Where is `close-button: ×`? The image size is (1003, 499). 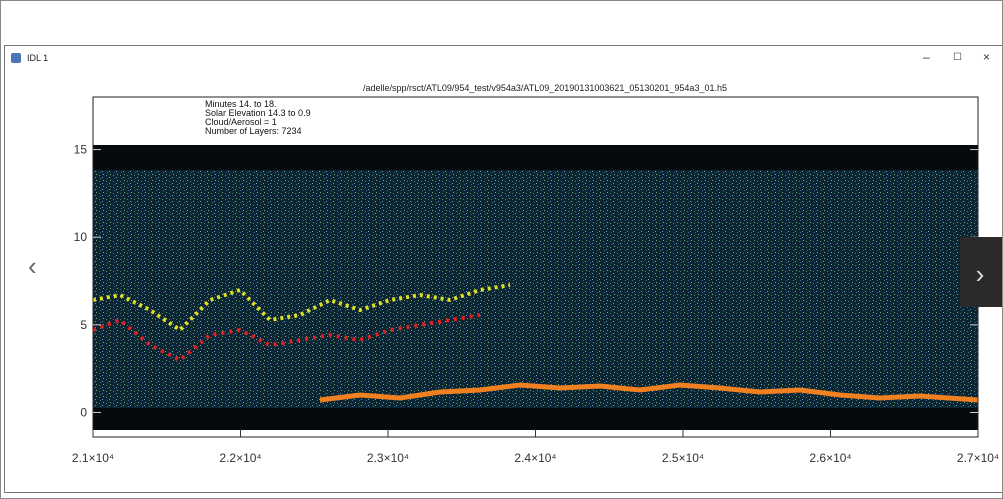 close-button: × is located at coordinates (987, 57).